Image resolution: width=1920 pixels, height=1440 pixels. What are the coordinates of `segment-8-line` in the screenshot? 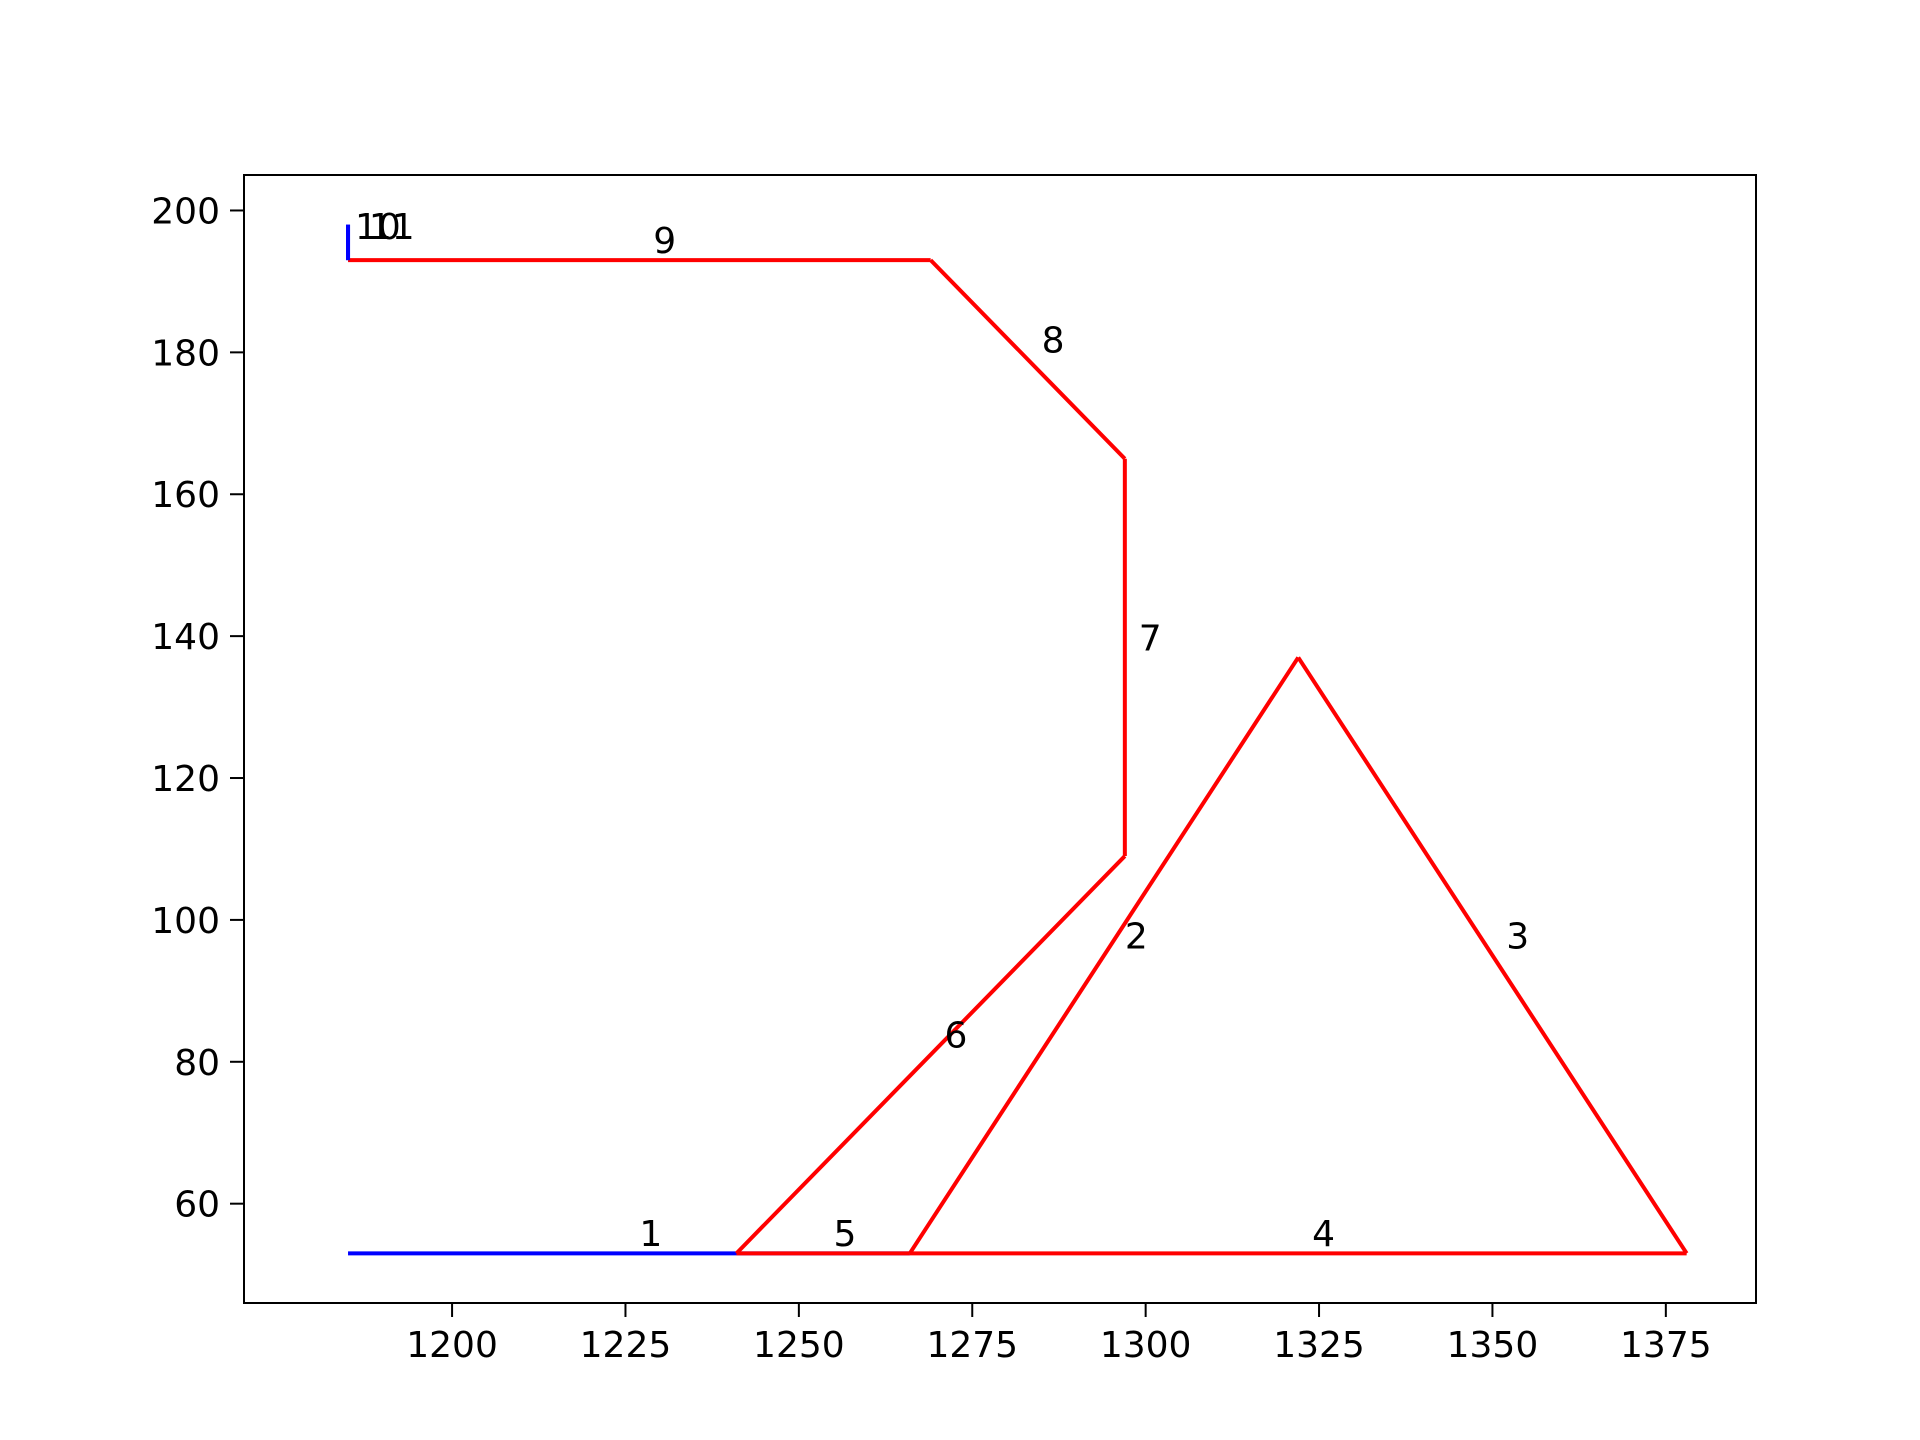 It's located at (1028, 359).